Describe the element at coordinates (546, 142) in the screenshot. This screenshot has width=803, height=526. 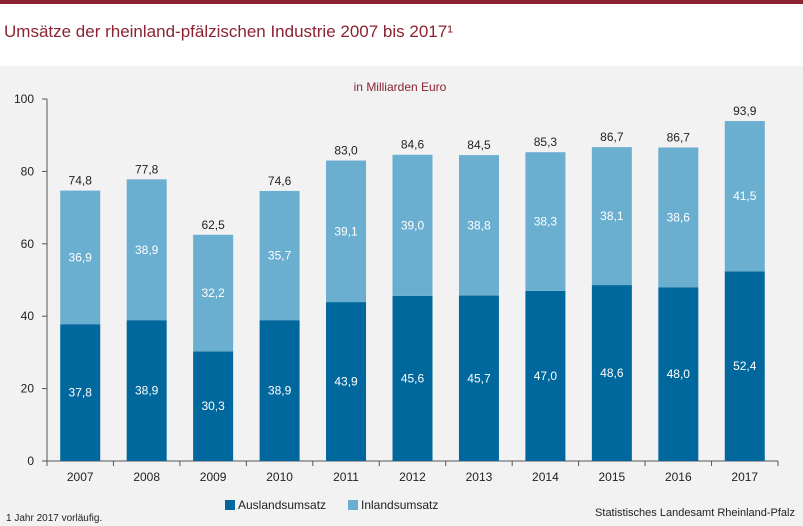
I see `total-label: 85,3` at that location.